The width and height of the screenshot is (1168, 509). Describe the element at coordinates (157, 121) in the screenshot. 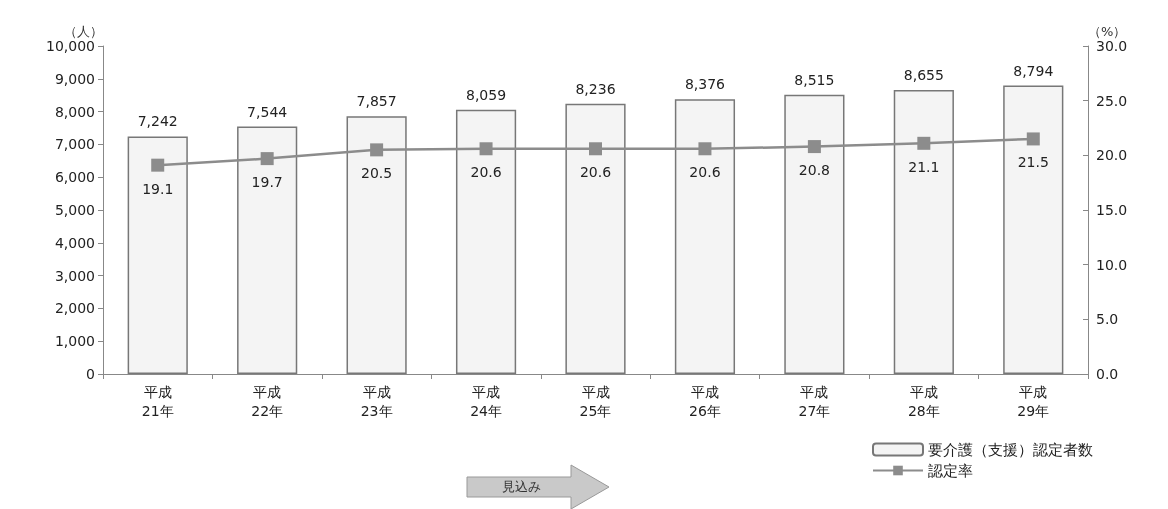

I see `data-label: 7,242` at that location.